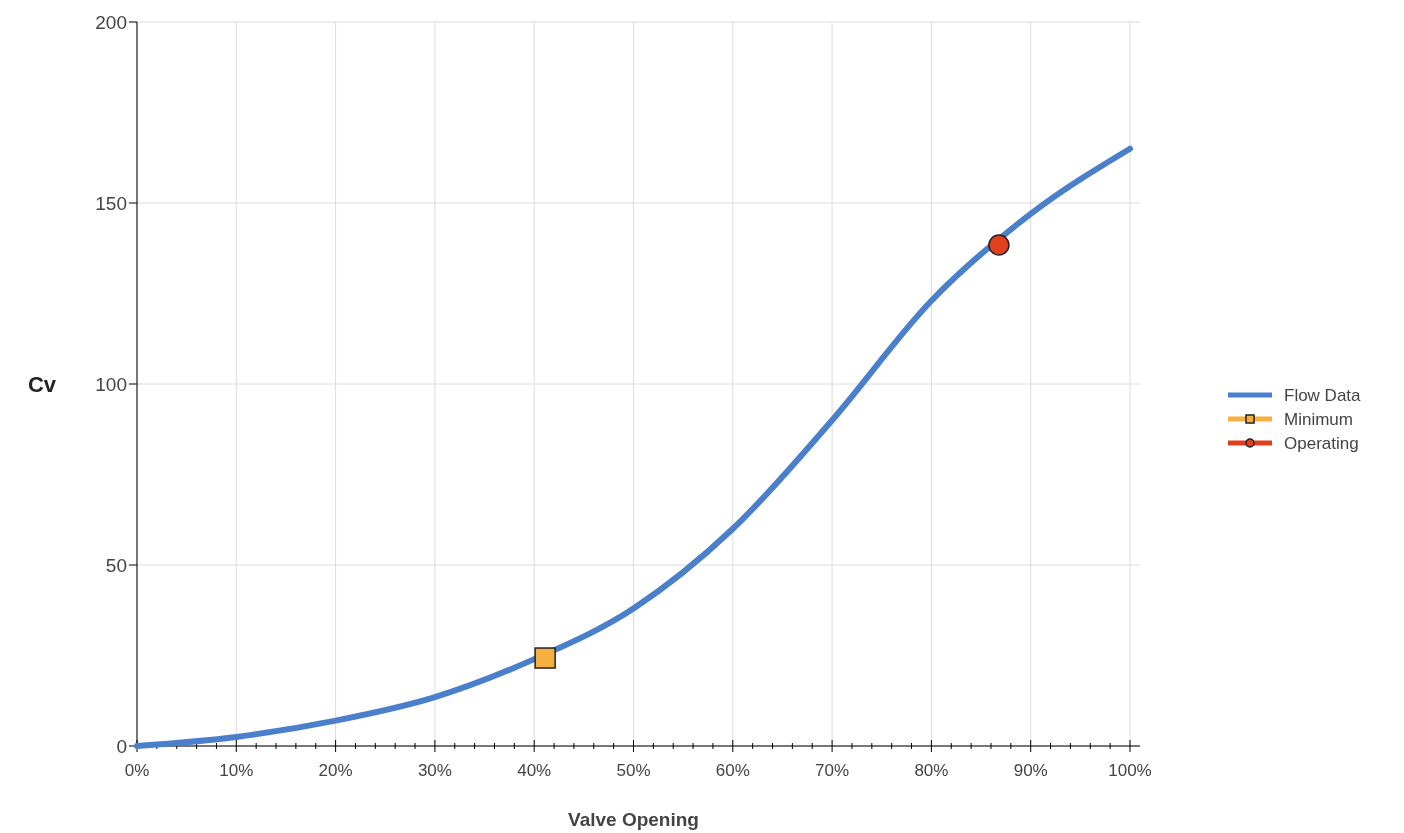 The height and width of the screenshot is (833, 1404). What do you see at coordinates (236, 770) in the screenshot?
I see `x-tick-label: 10%` at bounding box center [236, 770].